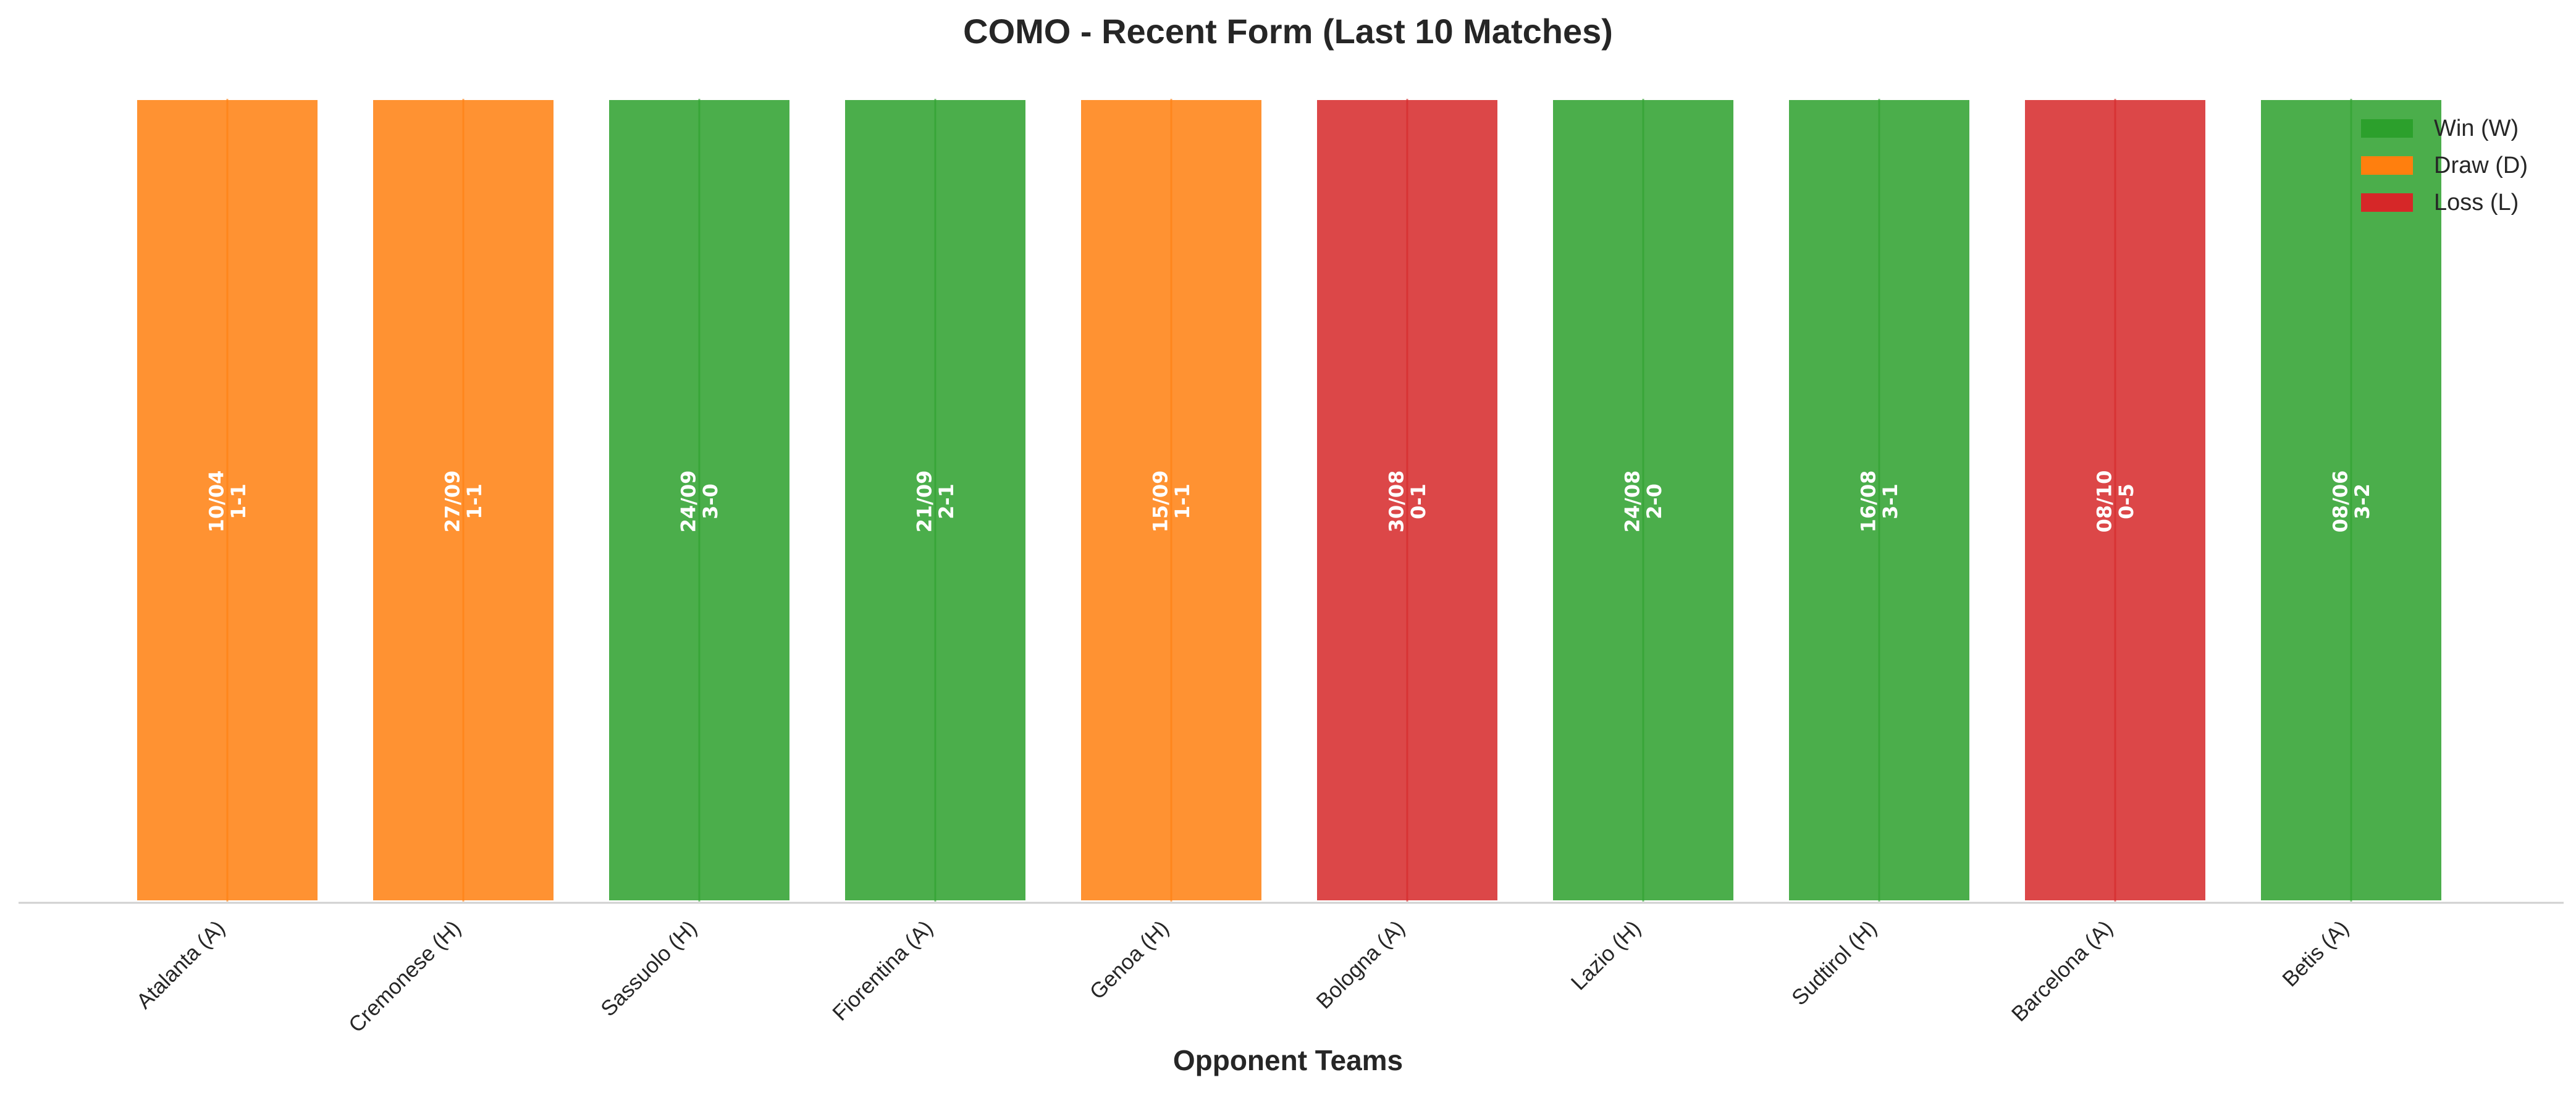  I want to click on legend-swatch-d, so click(2387, 165).